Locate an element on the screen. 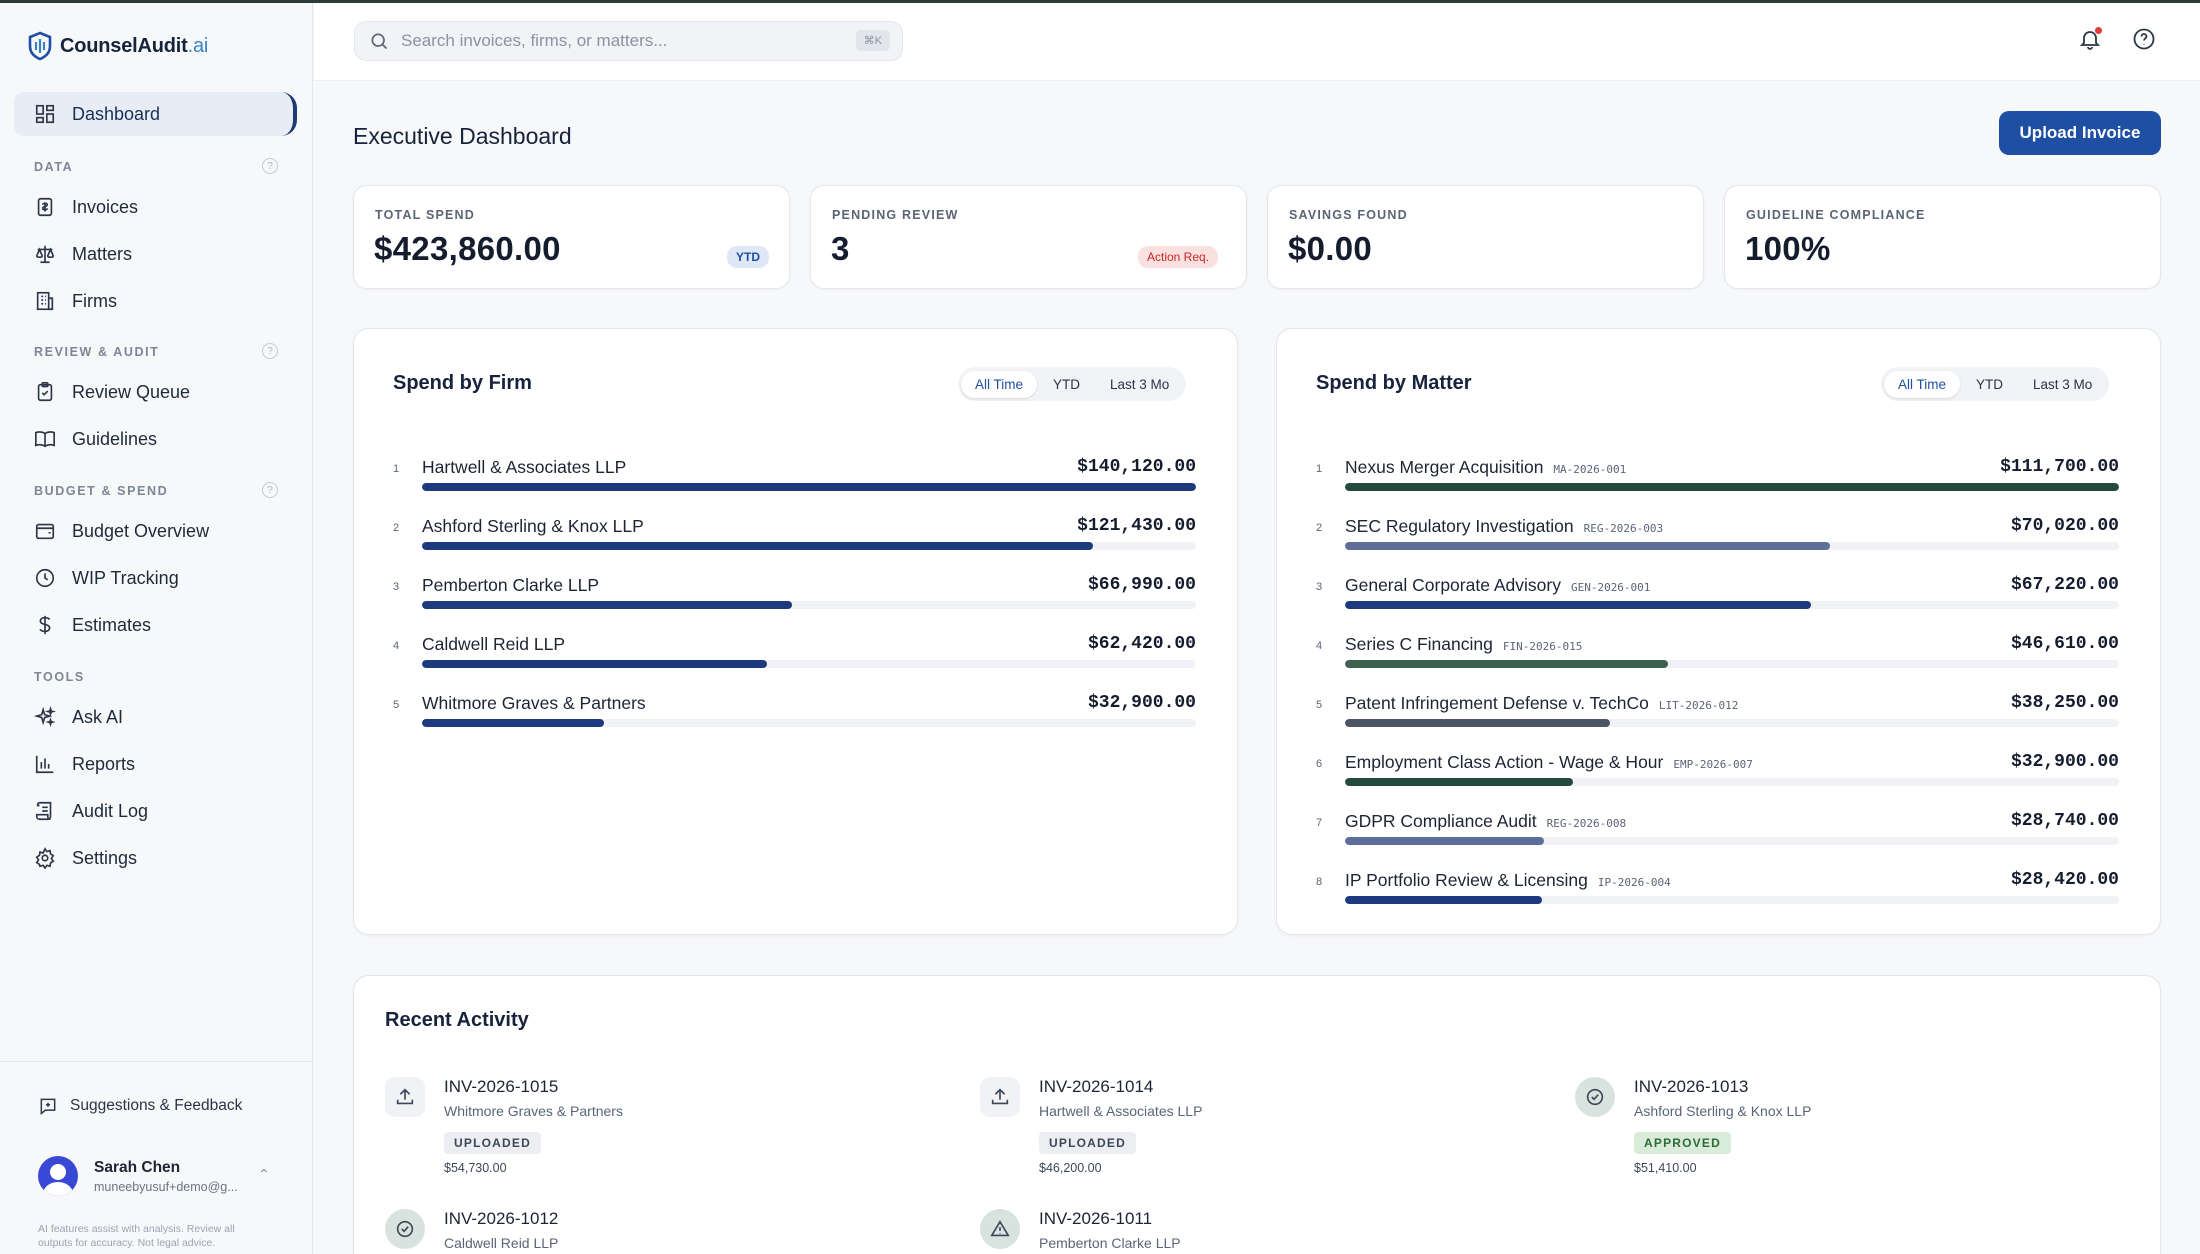 The image size is (2200, 1254). chevron-up-icon: ⌃ is located at coordinates (264, 1174).